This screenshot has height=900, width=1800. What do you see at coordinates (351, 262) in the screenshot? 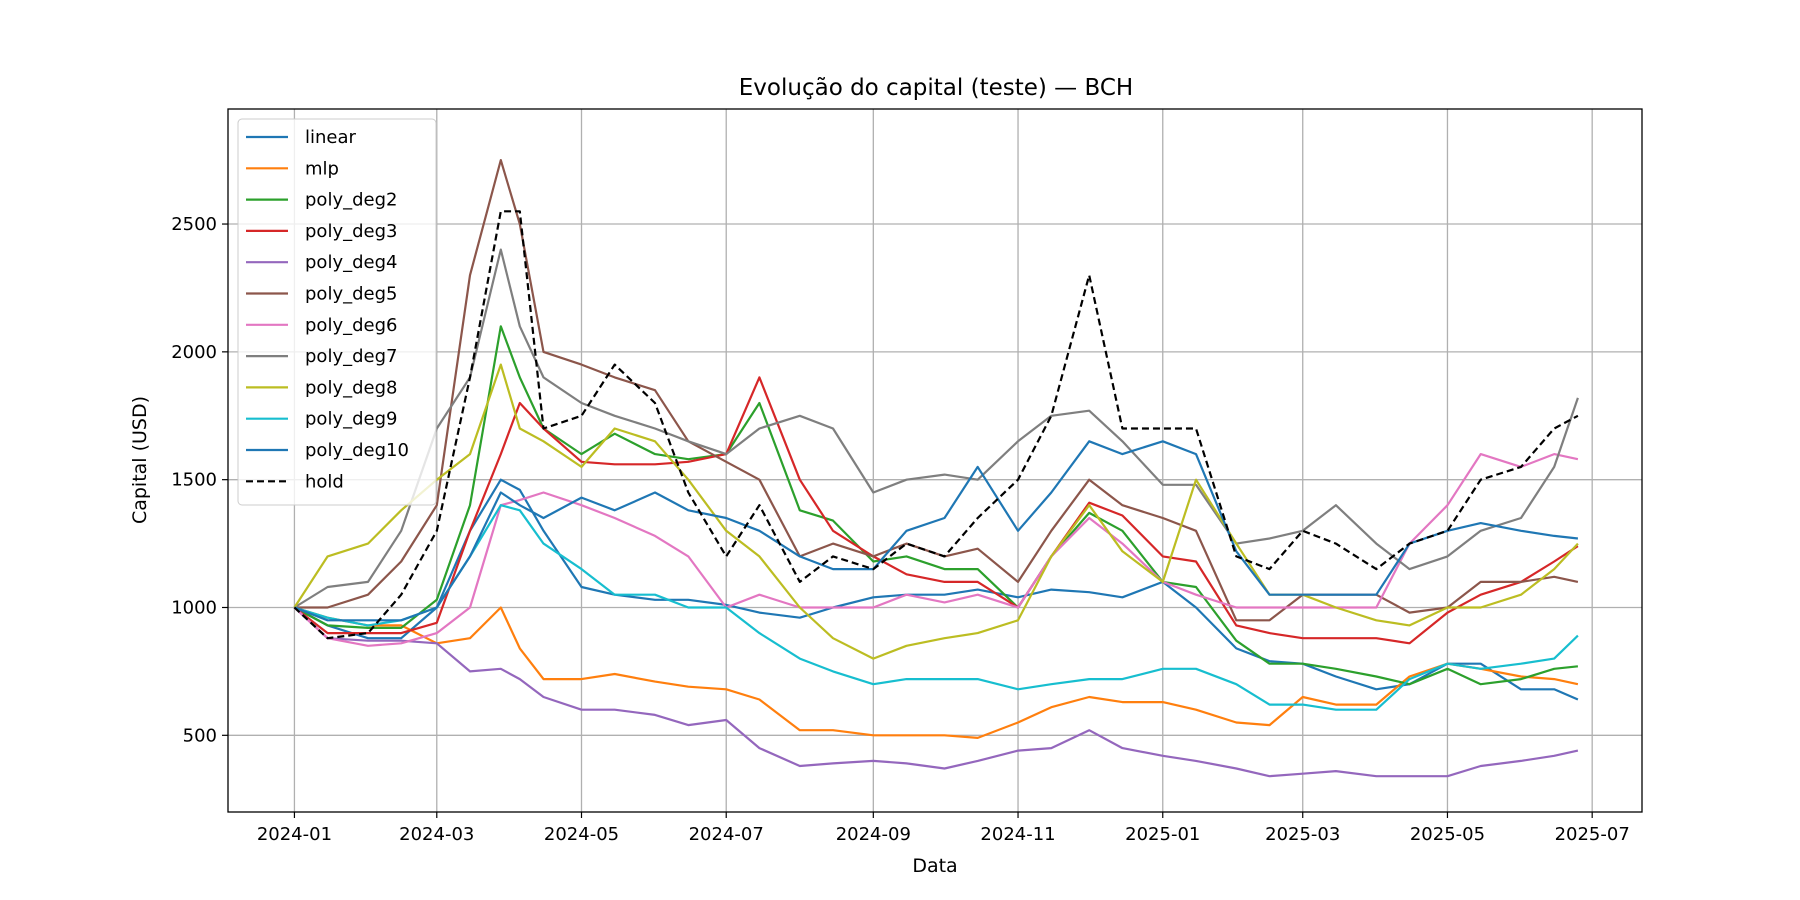
I see `legend-label: poly_deg4` at bounding box center [351, 262].